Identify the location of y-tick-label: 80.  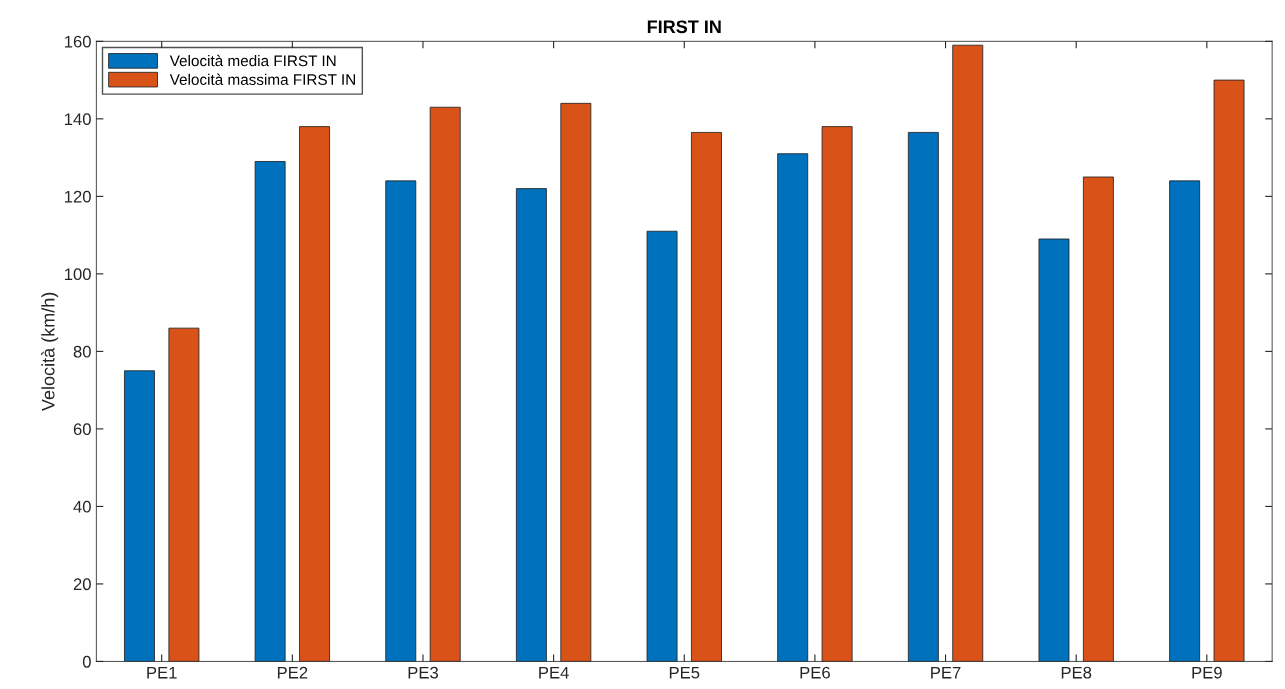
(82, 351).